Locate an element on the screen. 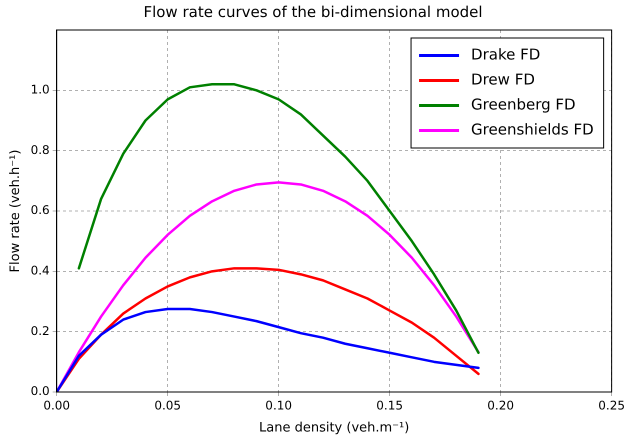 This screenshot has height=442, width=628. y-tick-label: 0.0 is located at coordinates (40, 391).